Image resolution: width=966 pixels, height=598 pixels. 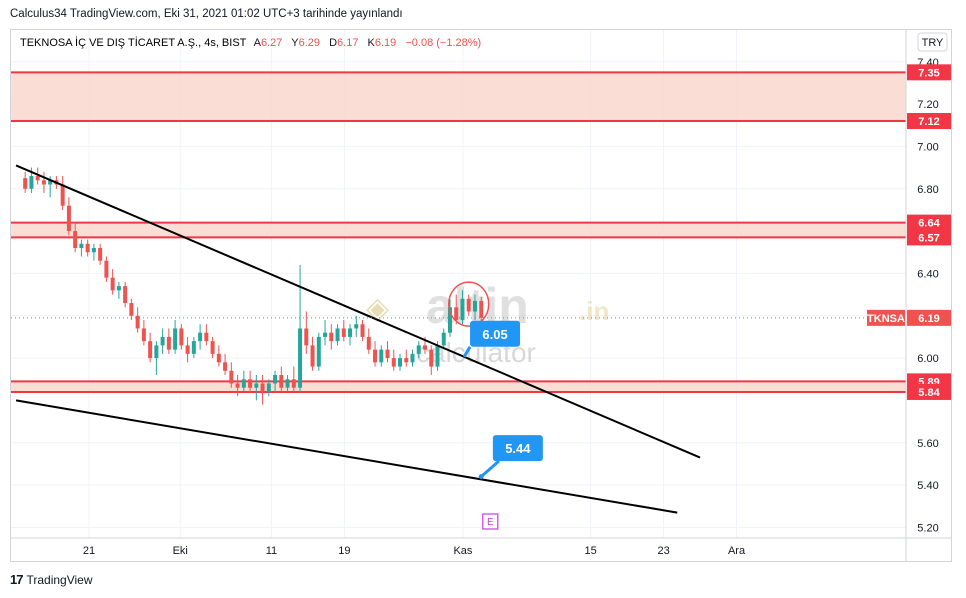 What do you see at coordinates (344, 551) in the screenshot?
I see `time-tick-label: 19` at bounding box center [344, 551].